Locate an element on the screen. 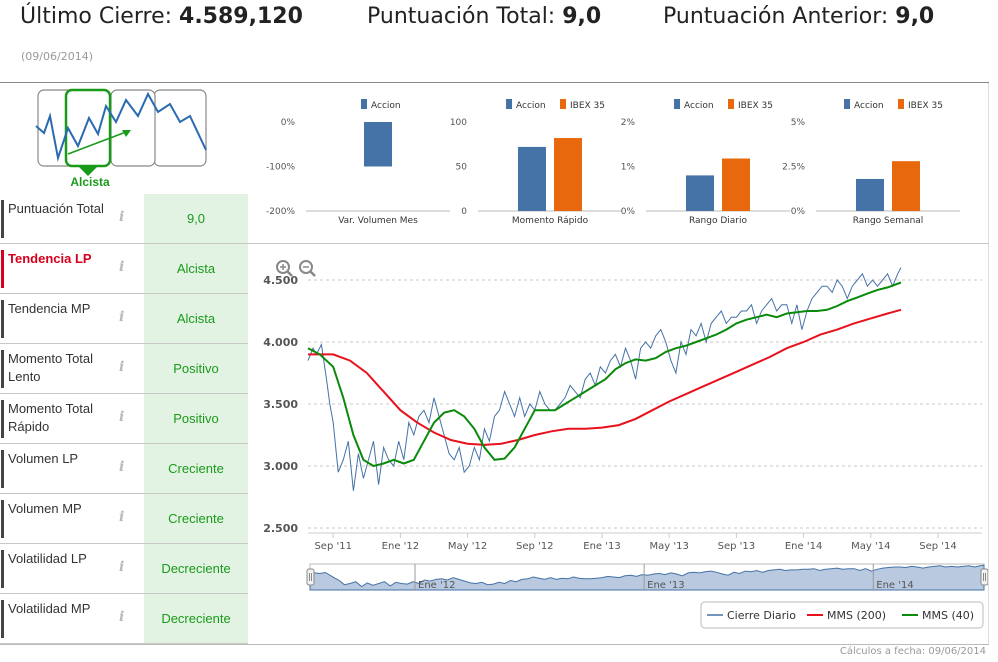 Image resolution: width=998 pixels, height=662 pixels. footer-divider is located at coordinates (494, 644).